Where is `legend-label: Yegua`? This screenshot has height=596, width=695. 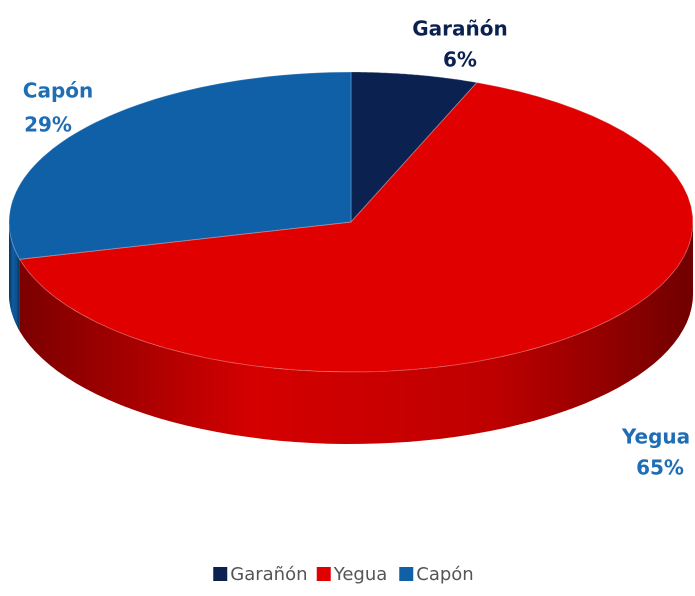
legend-label: Yegua is located at coordinates (360, 574).